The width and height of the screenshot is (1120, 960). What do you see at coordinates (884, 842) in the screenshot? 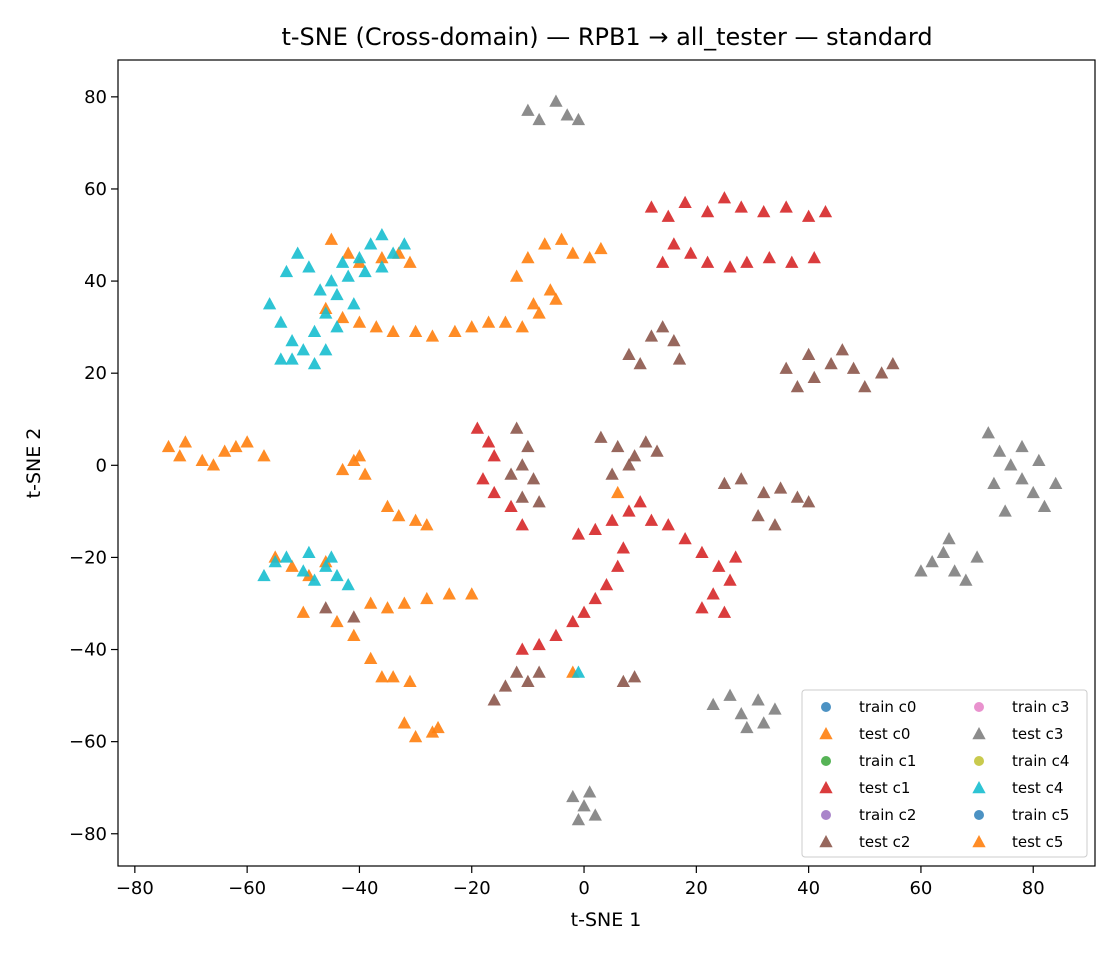
I see `legend-label-test-c2: test c2` at bounding box center [884, 842].